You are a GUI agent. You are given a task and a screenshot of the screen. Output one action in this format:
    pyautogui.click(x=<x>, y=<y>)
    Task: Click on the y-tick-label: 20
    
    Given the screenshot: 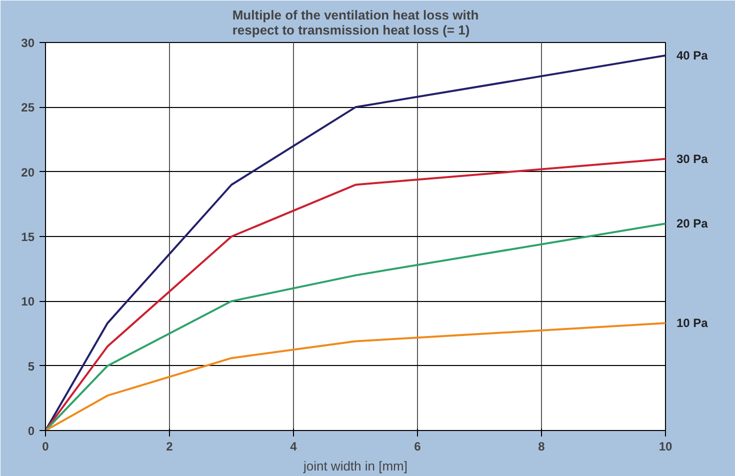 What is the action you would take?
    pyautogui.click(x=28, y=172)
    